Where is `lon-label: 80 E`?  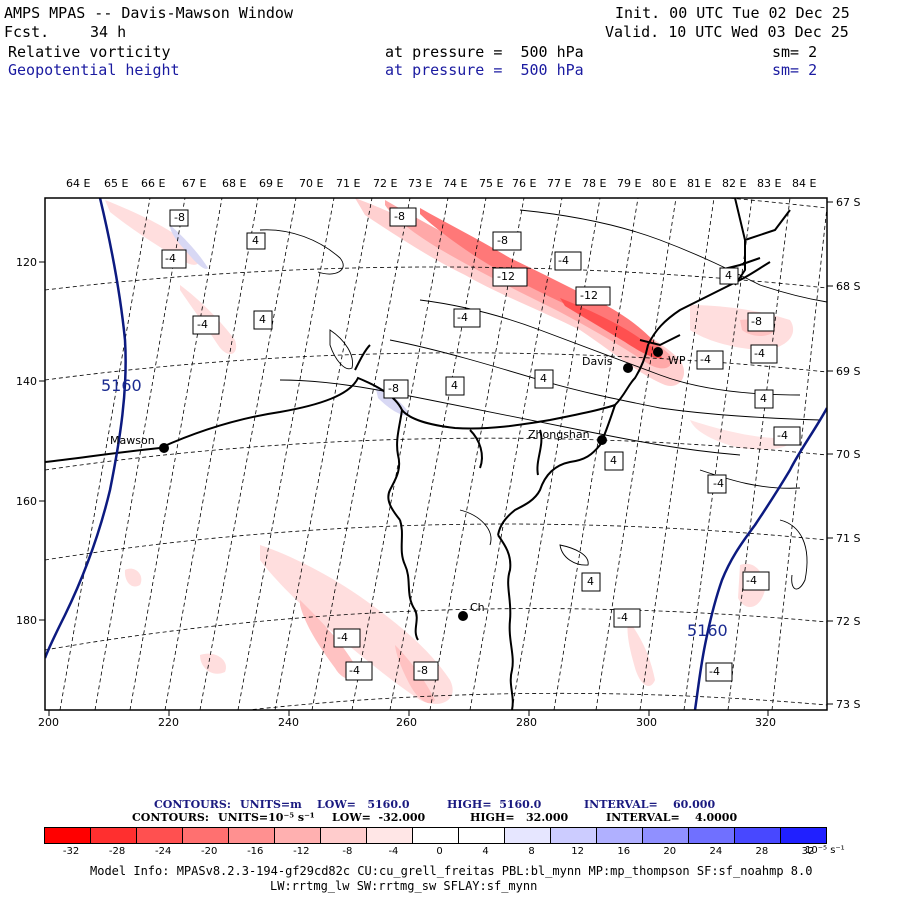 lon-label: 80 E is located at coordinates (664, 183).